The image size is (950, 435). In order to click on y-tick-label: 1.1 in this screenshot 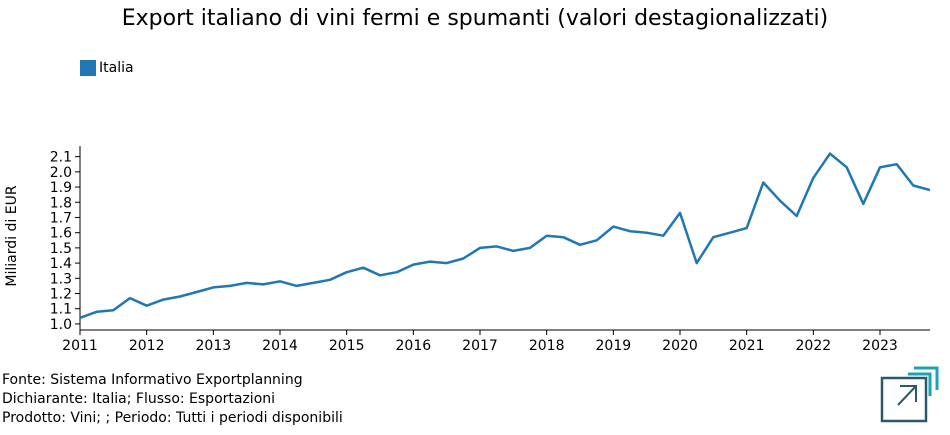, I will do `click(61, 310)`.